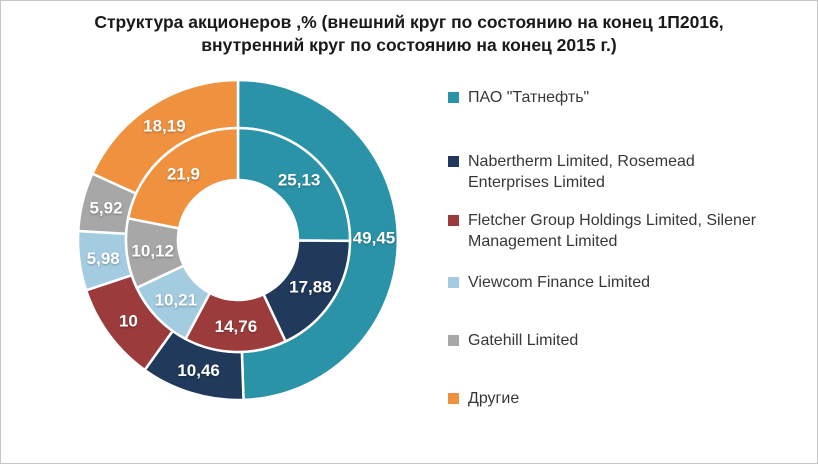 The width and height of the screenshot is (818, 464). I want to click on slice-label-outer-0: 49,45, so click(374, 238).